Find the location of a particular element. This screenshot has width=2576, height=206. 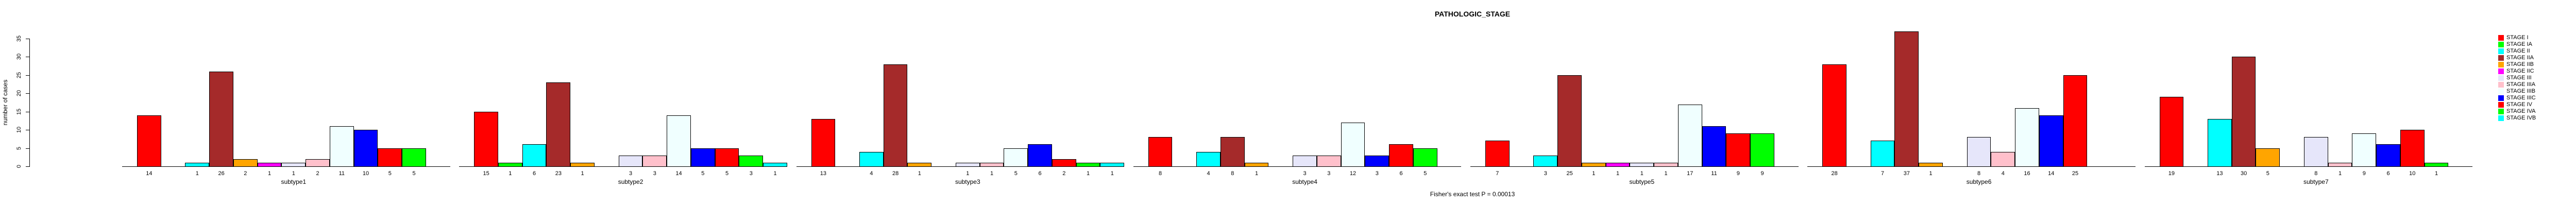

legend-row: STAGE III is located at coordinates (2517, 78).